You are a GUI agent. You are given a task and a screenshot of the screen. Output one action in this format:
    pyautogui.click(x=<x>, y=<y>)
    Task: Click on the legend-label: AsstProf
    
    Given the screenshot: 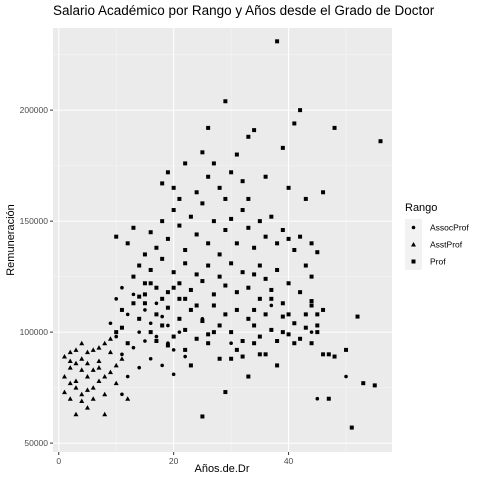 What is the action you would take?
    pyautogui.click(x=446, y=245)
    